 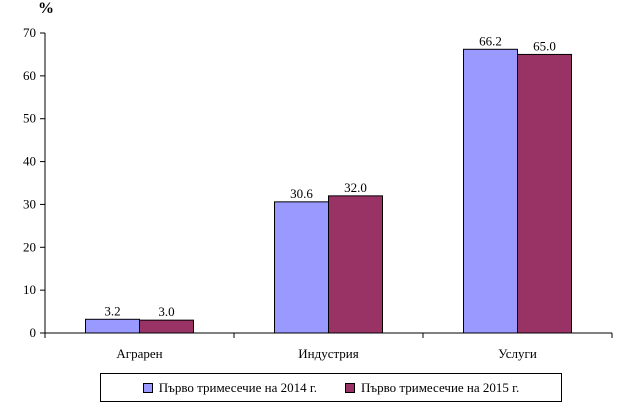 I want to click on y-axis: 0 10 20 30 40 50 60 70, so click(x=34, y=182).